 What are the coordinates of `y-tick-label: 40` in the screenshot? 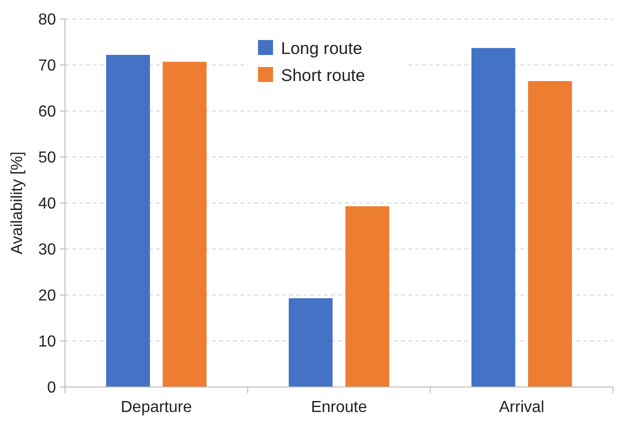 It's located at (47, 204).